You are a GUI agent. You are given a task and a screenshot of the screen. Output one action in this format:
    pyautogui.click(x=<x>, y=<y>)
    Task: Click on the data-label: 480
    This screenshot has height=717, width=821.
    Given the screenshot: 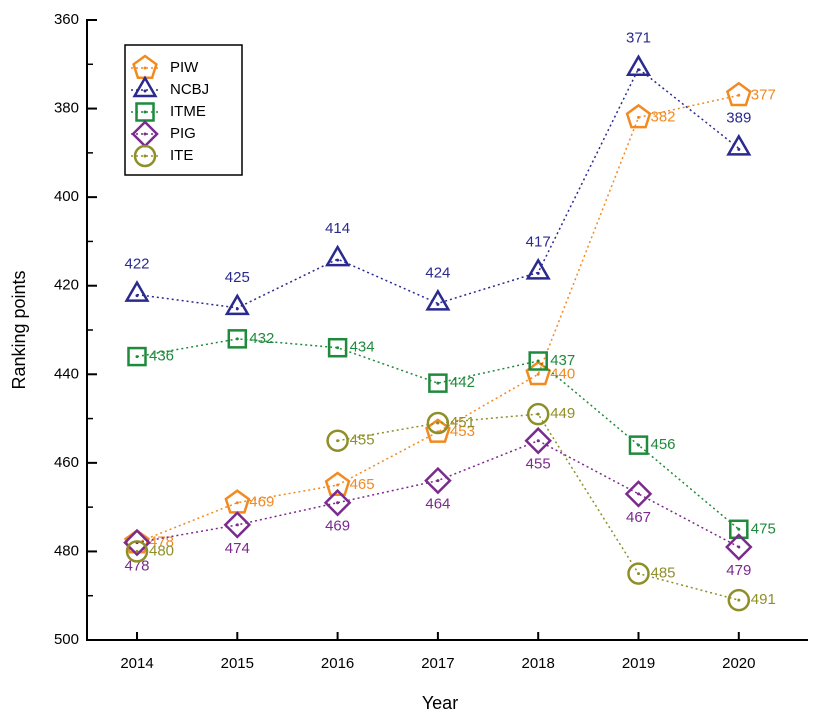 What is the action you would take?
    pyautogui.click(x=161, y=550)
    